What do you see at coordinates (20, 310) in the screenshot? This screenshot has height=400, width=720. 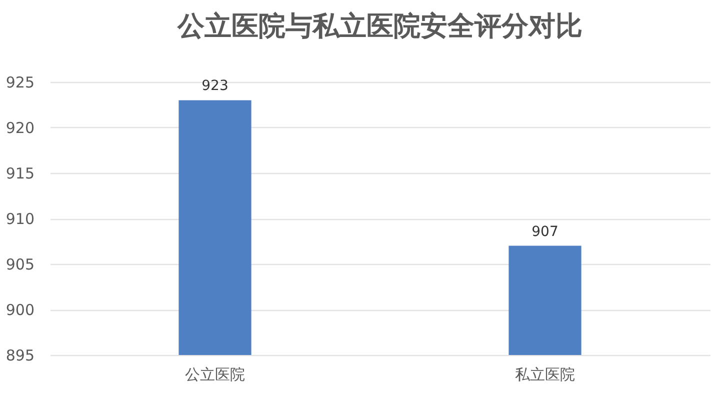 I see `y-tick-label: 900` at bounding box center [20, 310].